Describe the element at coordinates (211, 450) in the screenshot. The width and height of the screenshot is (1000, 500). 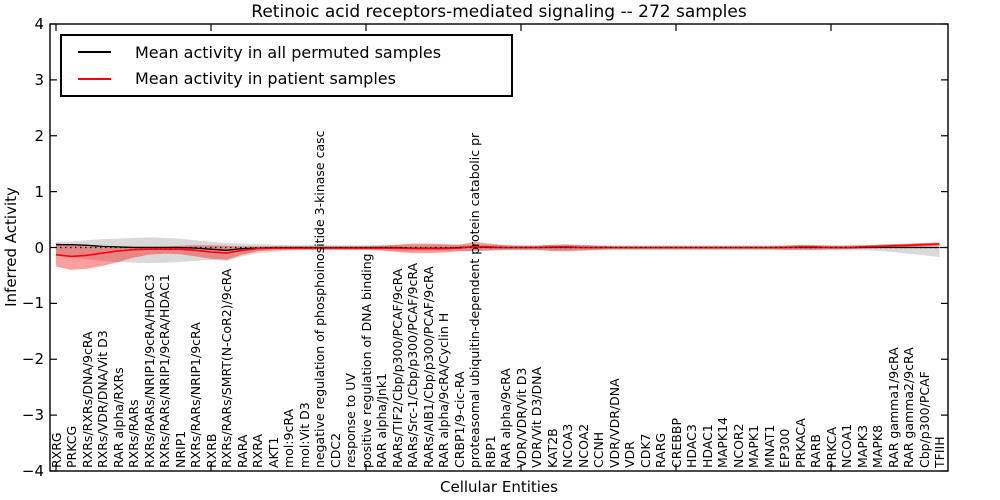
I see `x-tick-label: RXRB` at that location.